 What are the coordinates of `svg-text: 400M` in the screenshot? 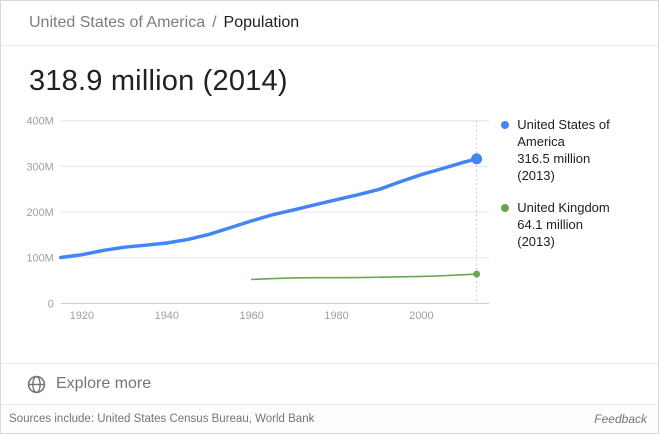 It's located at (39, 122).